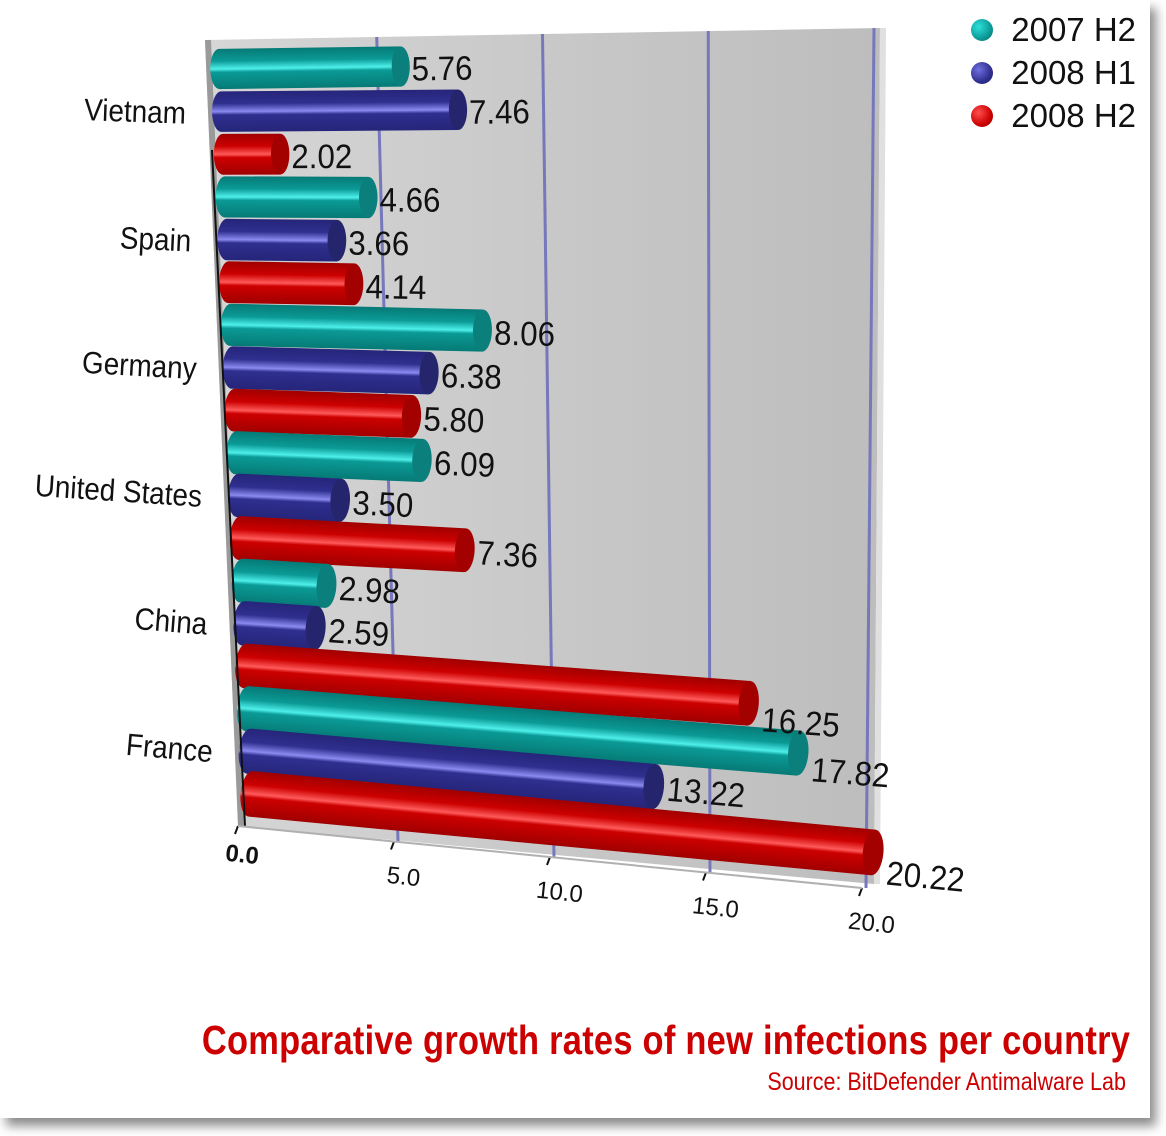 The width and height of the screenshot is (1166, 1136). I want to click on x-tick-label: 10.0, so click(559, 893).